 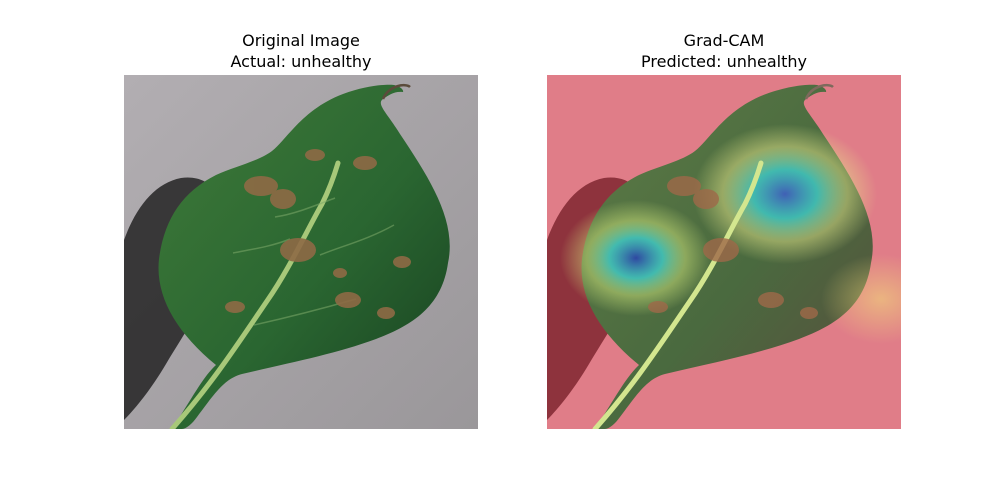 What do you see at coordinates (819, 91) in the screenshot?
I see `leaf-tip-heatmap` at bounding box center [819, 91].